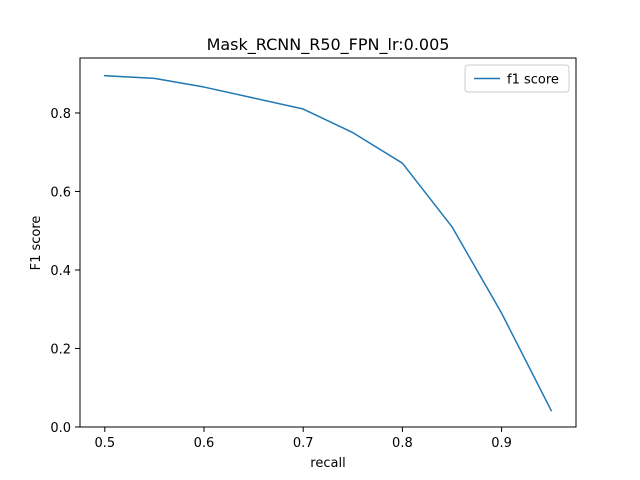 This screenshot has height=480, width=640. What do you see at coordinates (204, 443) in the screenshot?
I see `x-tick-label: 0.6` at bounding box center [204, 443].